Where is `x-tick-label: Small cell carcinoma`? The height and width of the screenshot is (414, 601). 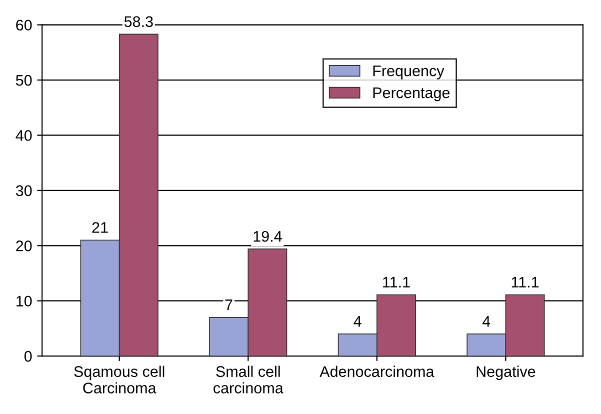 x-tick-label: Small cell carcinoma is located at coordinates (249, 380).